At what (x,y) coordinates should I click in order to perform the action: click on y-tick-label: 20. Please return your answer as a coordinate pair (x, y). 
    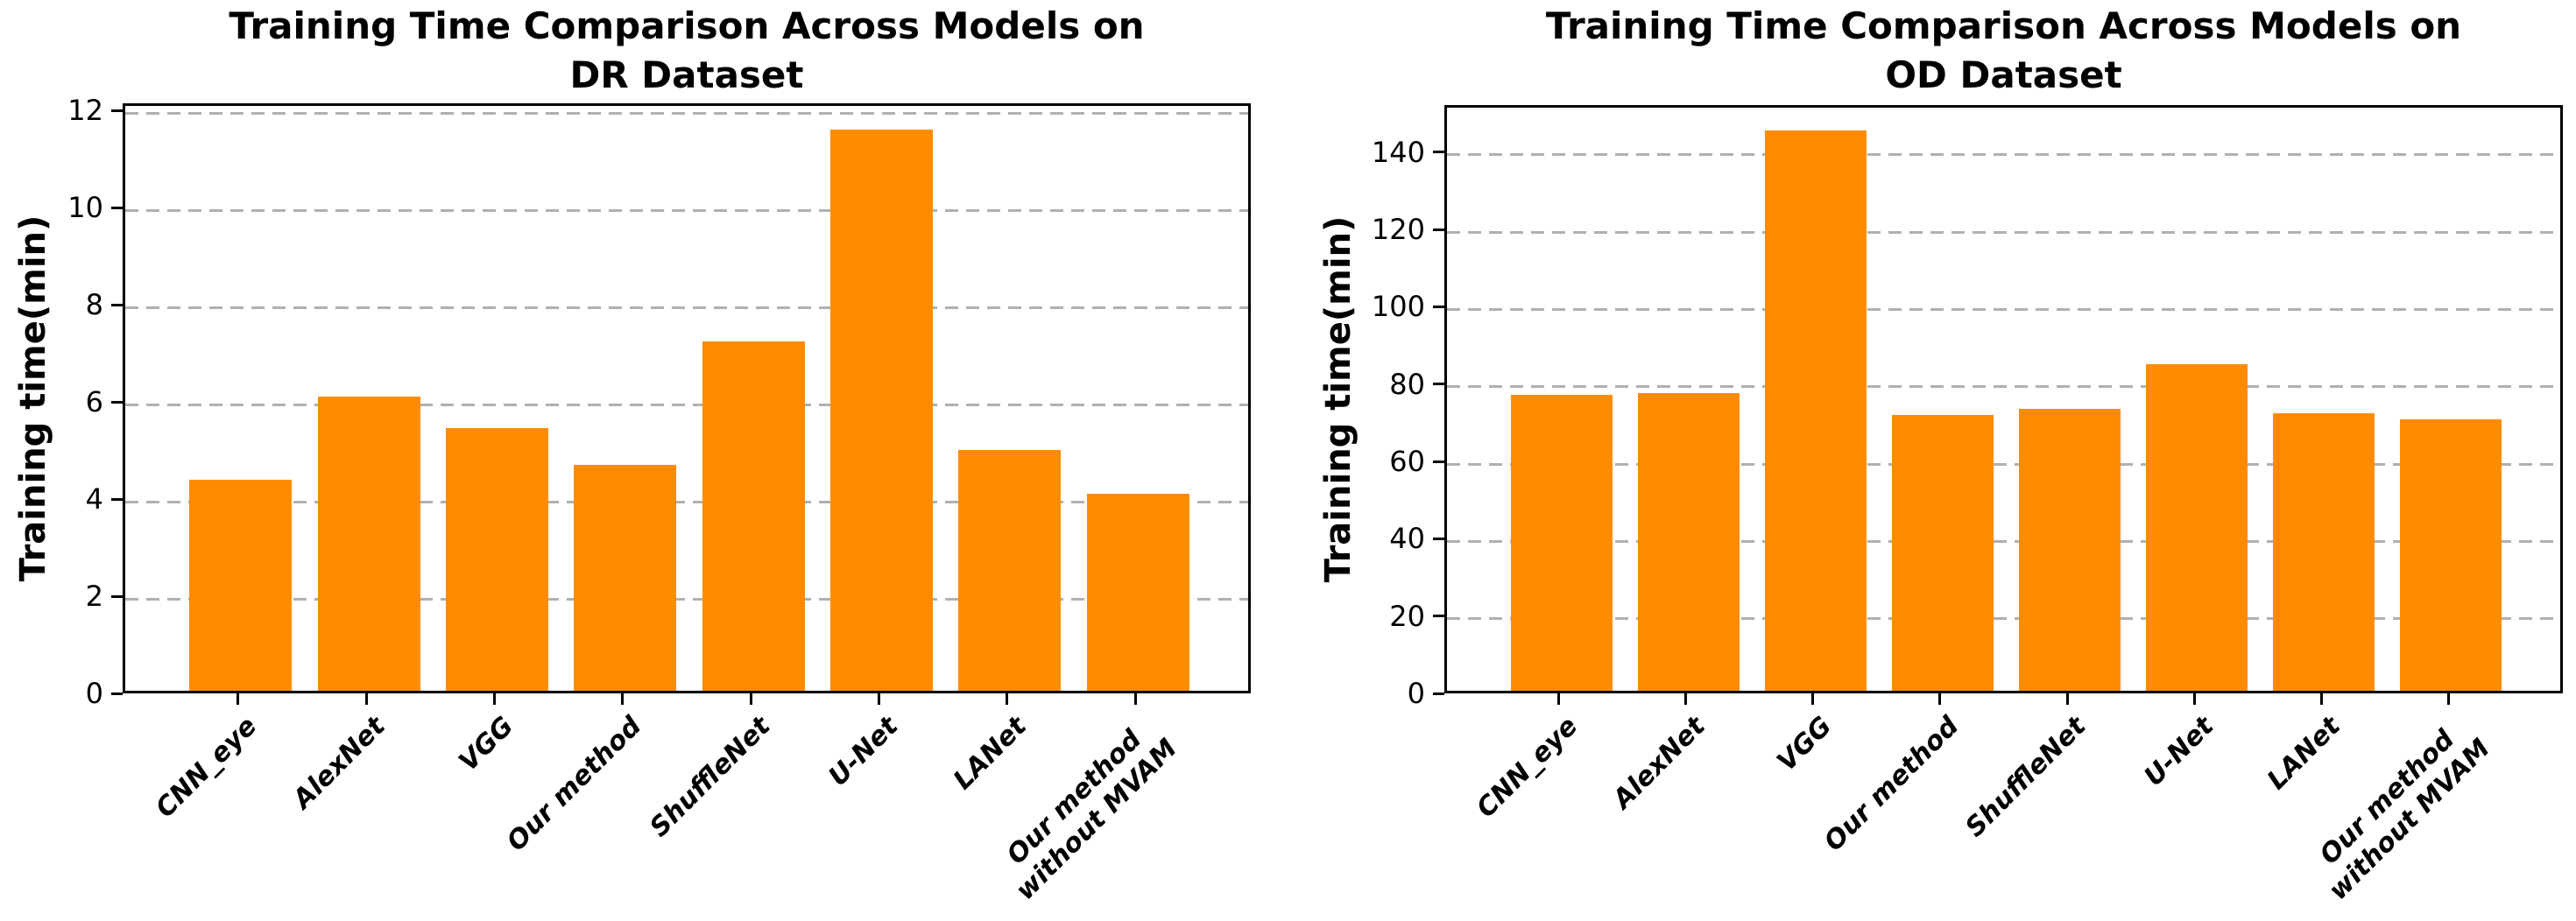
    Looking at the image, I should click on (1407, 616).